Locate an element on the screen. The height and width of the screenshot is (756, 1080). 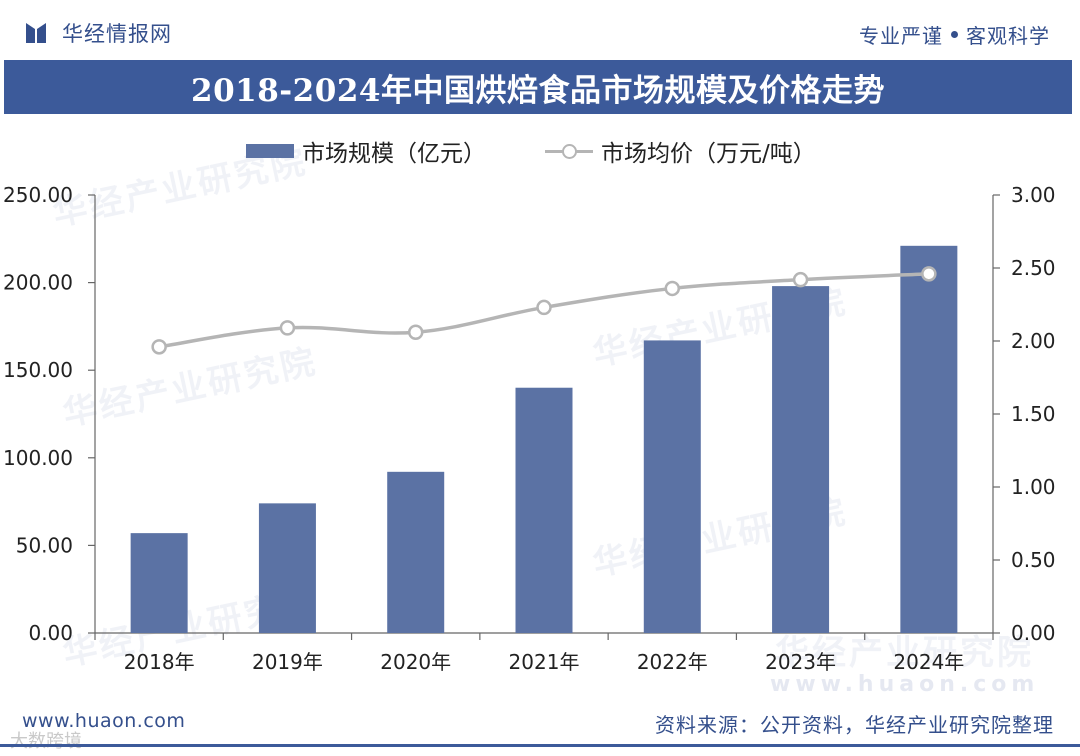
bullet-dot-icon is located at coordinates (954, 34).